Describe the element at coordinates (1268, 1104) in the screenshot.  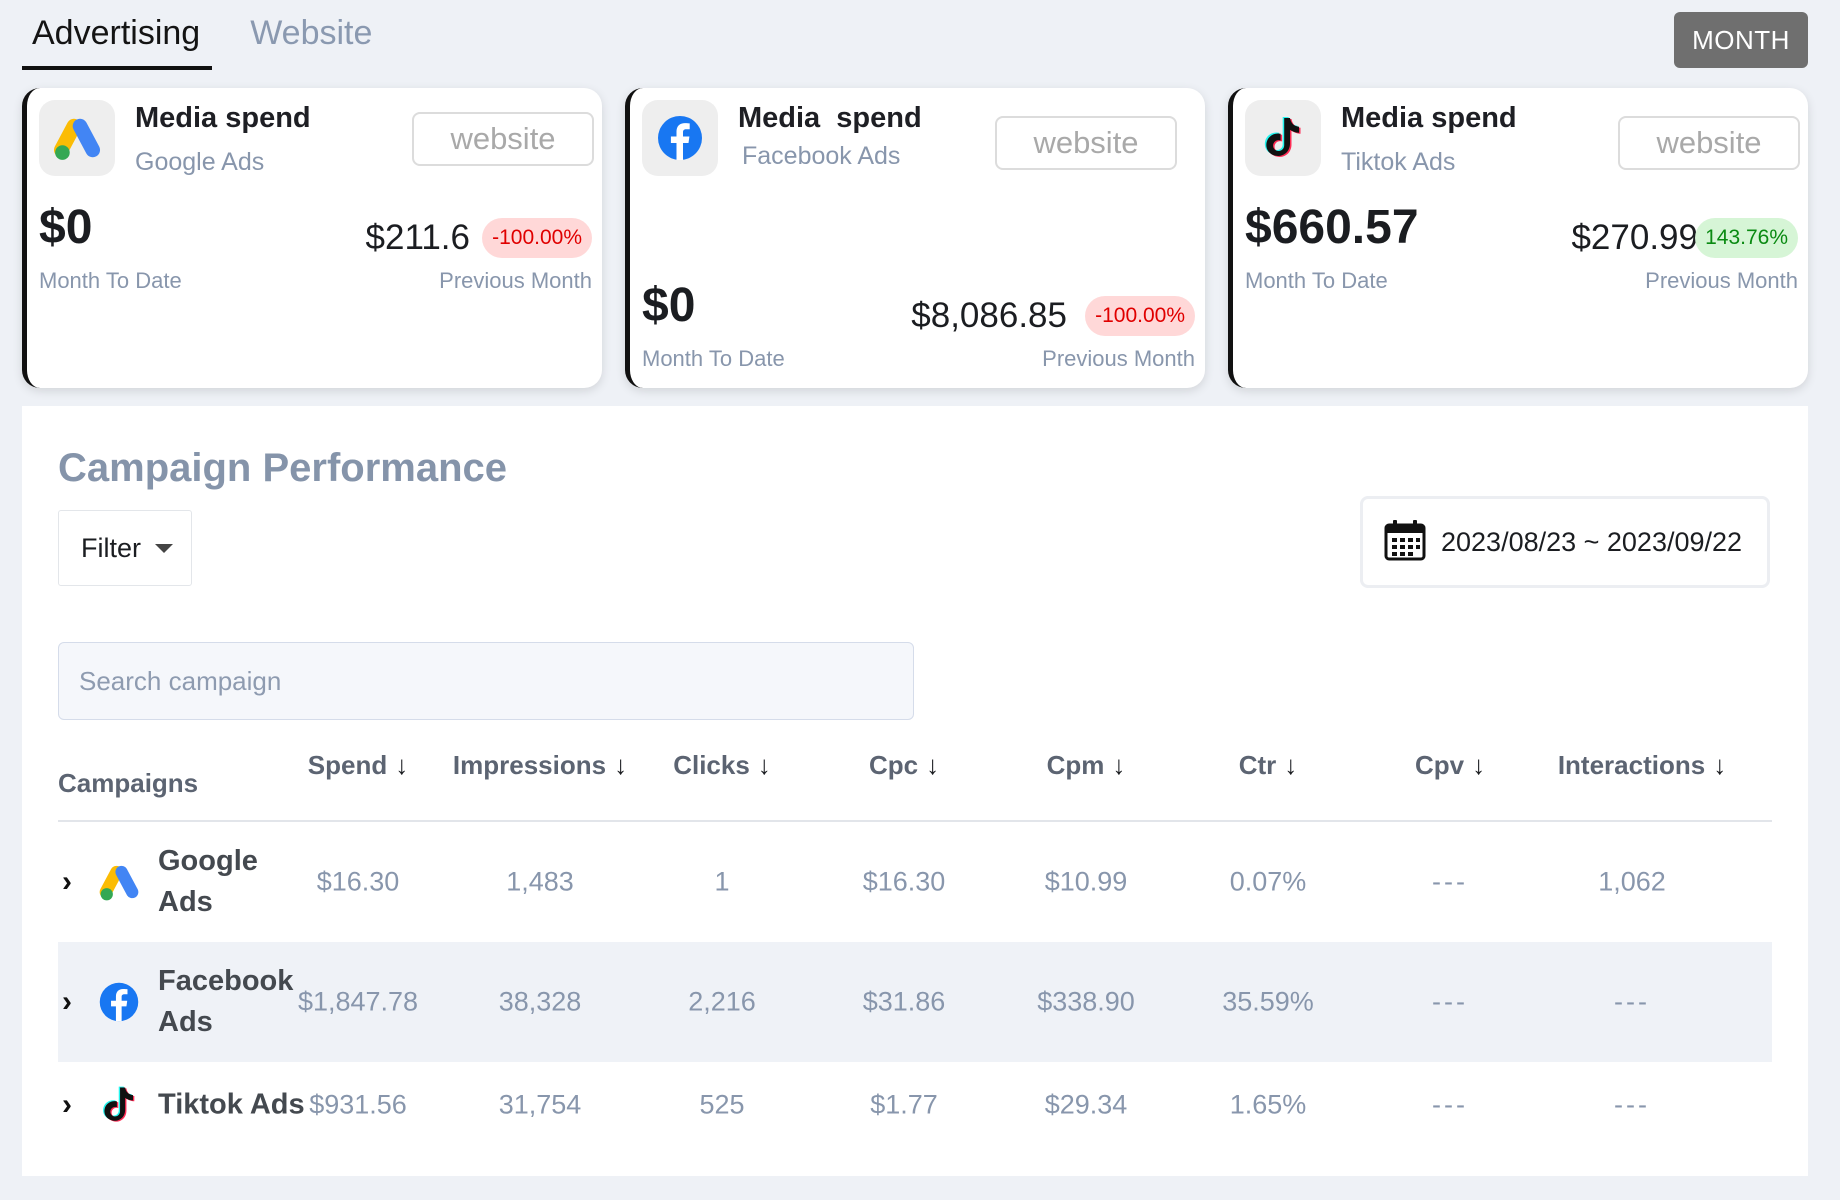
I see `cell-ctr: 1.65%` at that location.